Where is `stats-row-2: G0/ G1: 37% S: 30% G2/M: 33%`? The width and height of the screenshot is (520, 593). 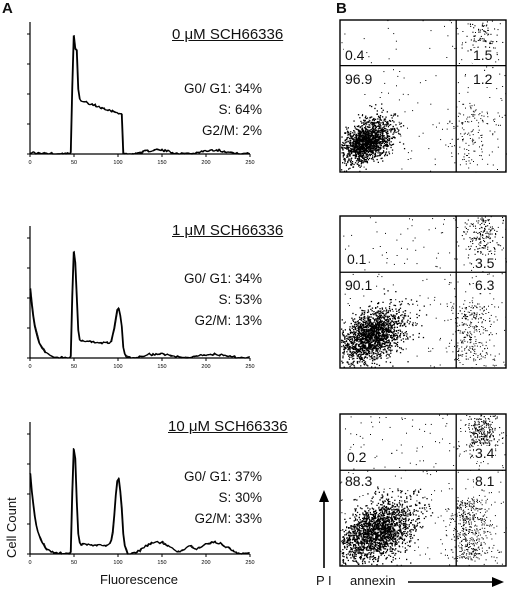
stats-row-2: G0/ G1: 37% S: 30% G2/M: 33% is located at coordinates (197, 497).